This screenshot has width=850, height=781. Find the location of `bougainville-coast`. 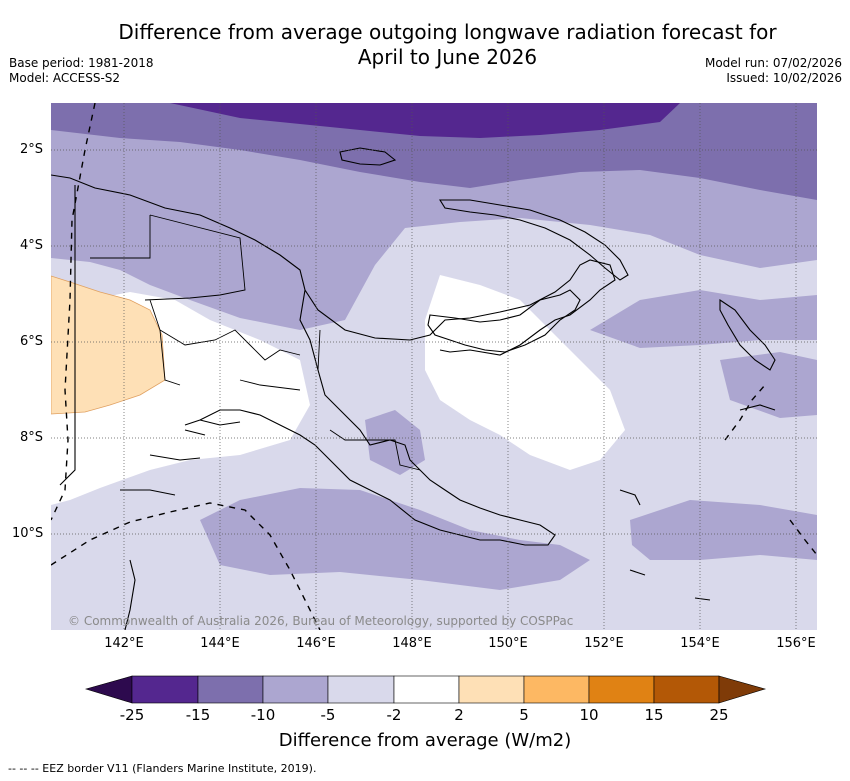

bougainville-coast is located at coordinates (747, 334).